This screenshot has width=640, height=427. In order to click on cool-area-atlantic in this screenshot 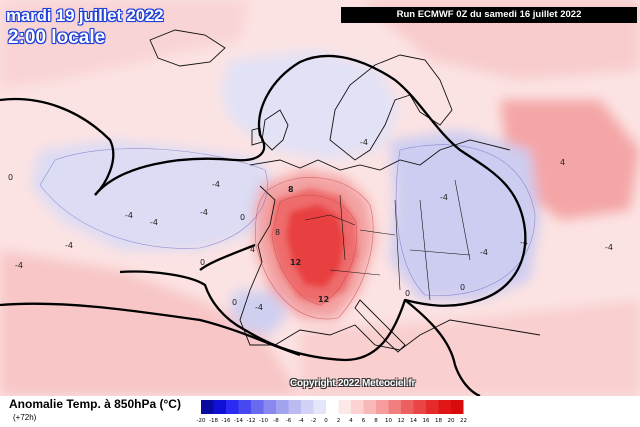, I will do `click(155, 195)`.